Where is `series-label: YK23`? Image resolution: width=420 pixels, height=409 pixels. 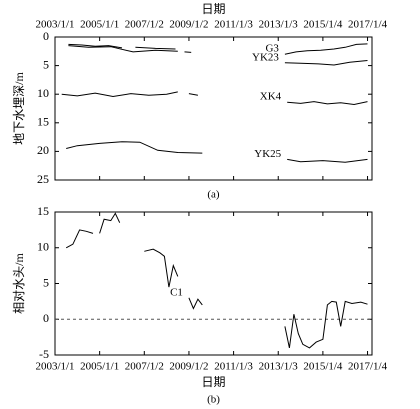
series-label: YK23 is located at coordinates (265, 57).